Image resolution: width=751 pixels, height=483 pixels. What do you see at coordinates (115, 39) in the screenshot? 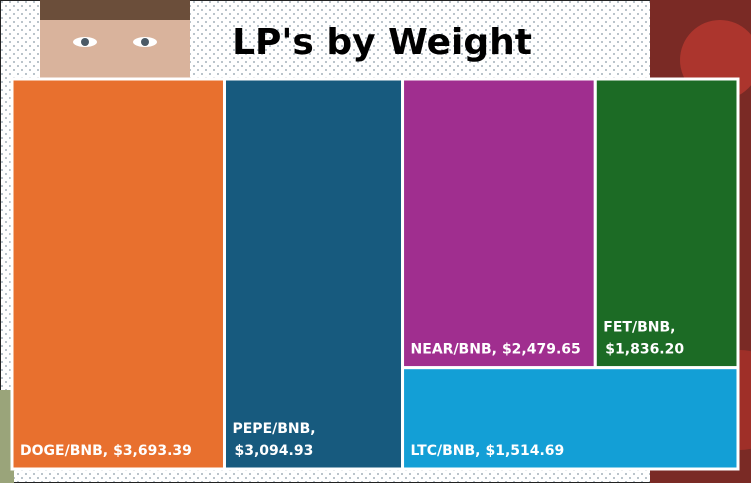
I see `face-image` at bounding box center [115, 39].